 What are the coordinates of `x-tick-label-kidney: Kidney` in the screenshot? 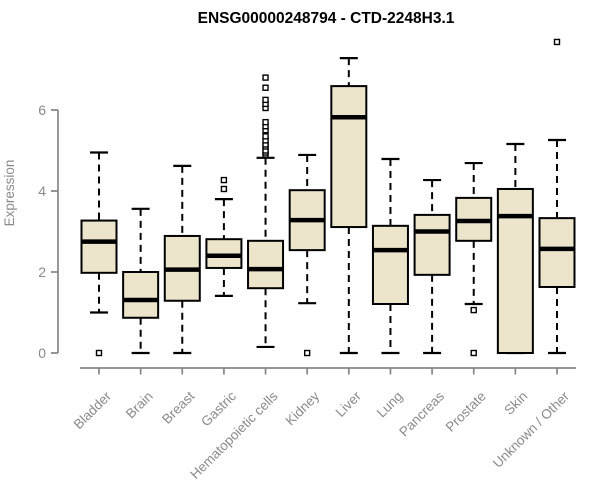 It's located at (303, 408).